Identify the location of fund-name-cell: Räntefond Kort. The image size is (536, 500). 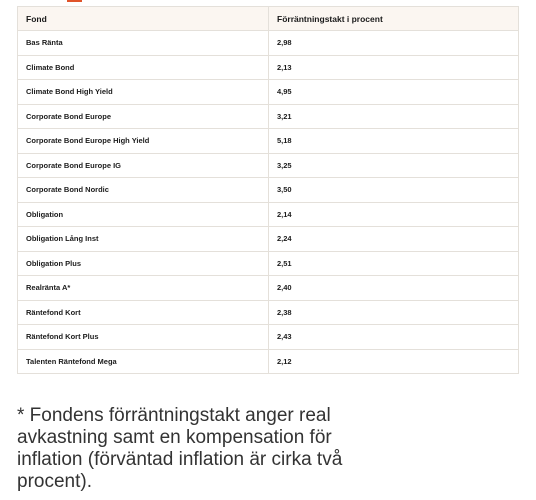
(143, 312).